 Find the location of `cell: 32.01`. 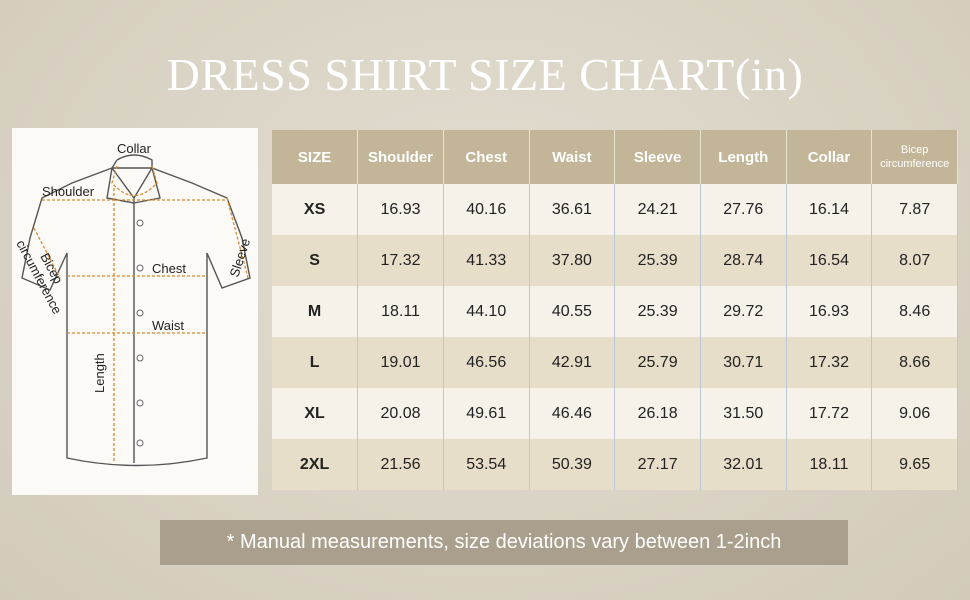

cell: 32.01 is located at coordinates (743, 464).